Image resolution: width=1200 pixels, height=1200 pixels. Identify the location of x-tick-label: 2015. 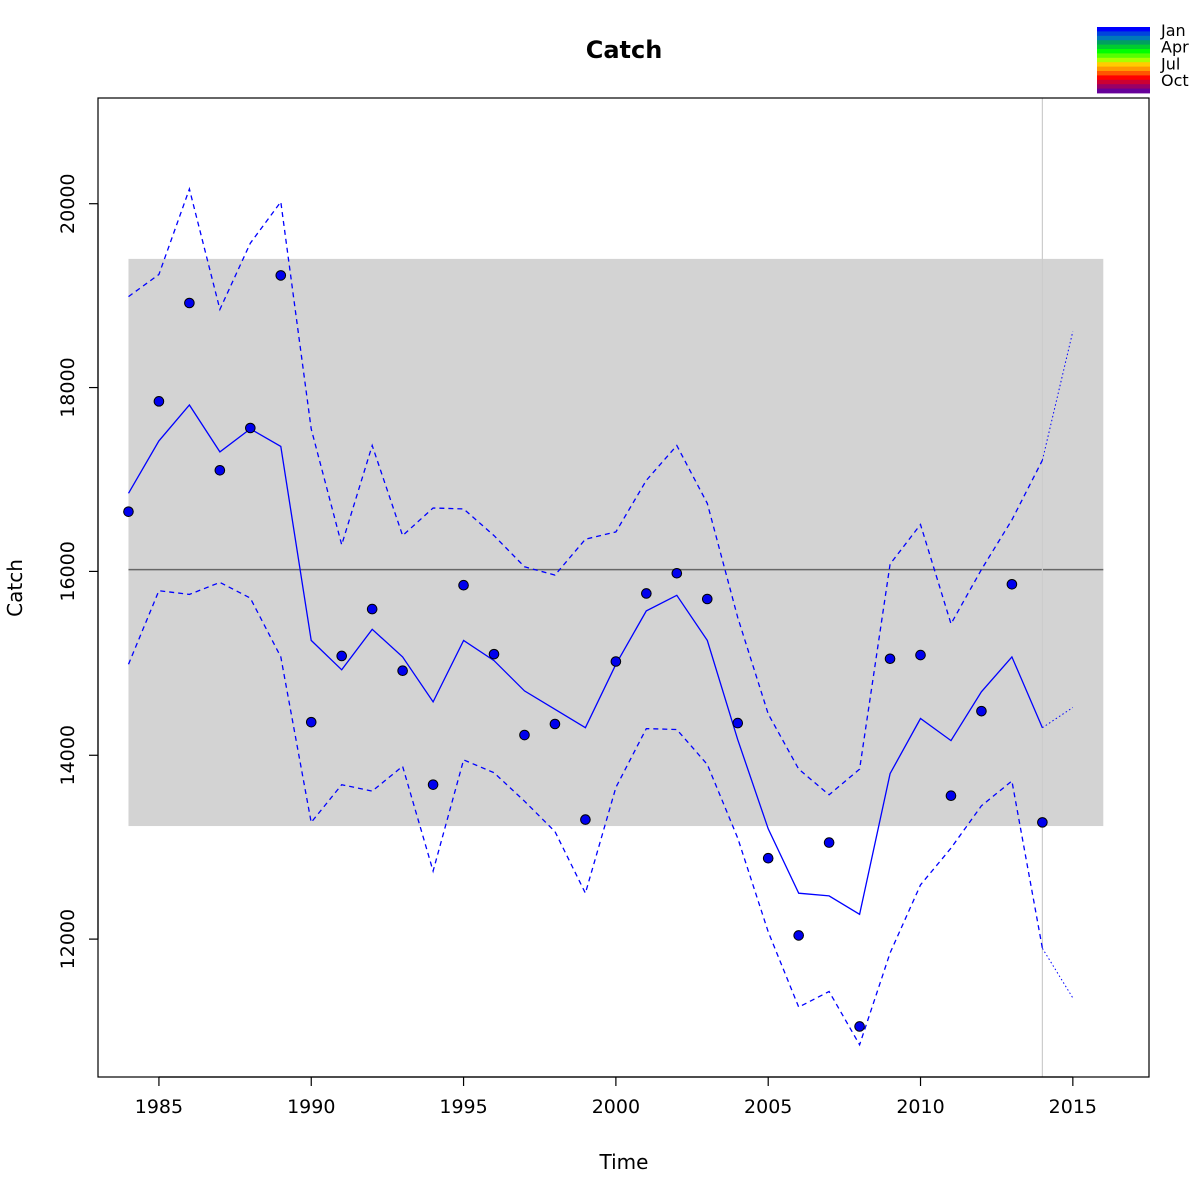
(1073, 1107).